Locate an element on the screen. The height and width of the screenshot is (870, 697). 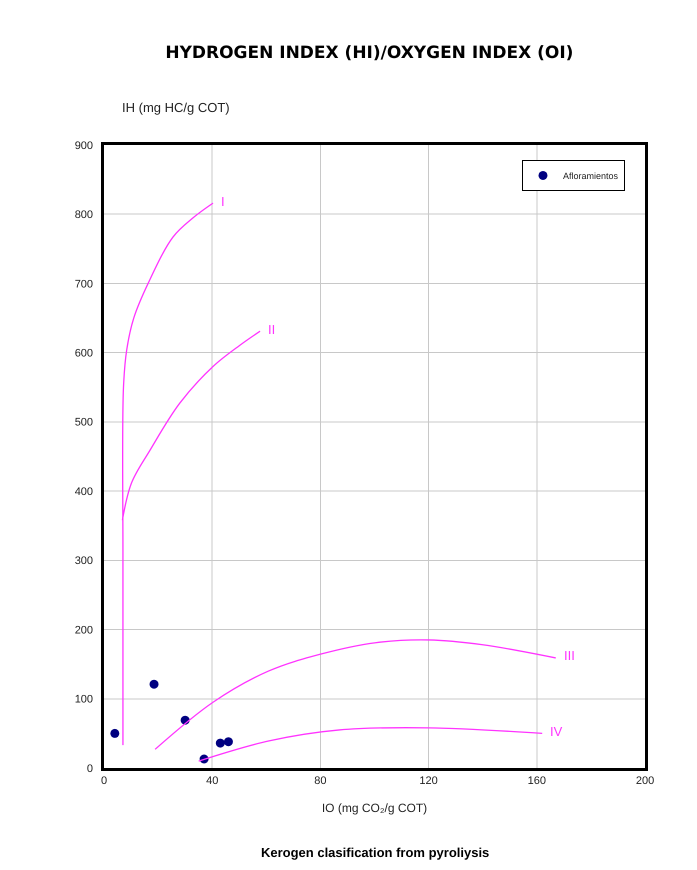
y-axis-title: IH (mg HC/g COT) is located at coordinates (176, 107).